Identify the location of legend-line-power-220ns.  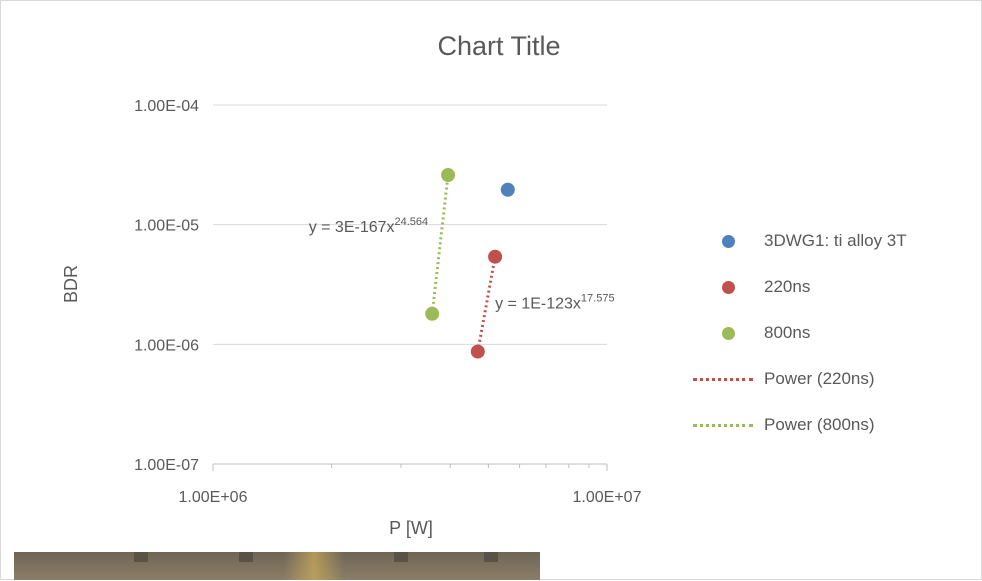
(722, 379).